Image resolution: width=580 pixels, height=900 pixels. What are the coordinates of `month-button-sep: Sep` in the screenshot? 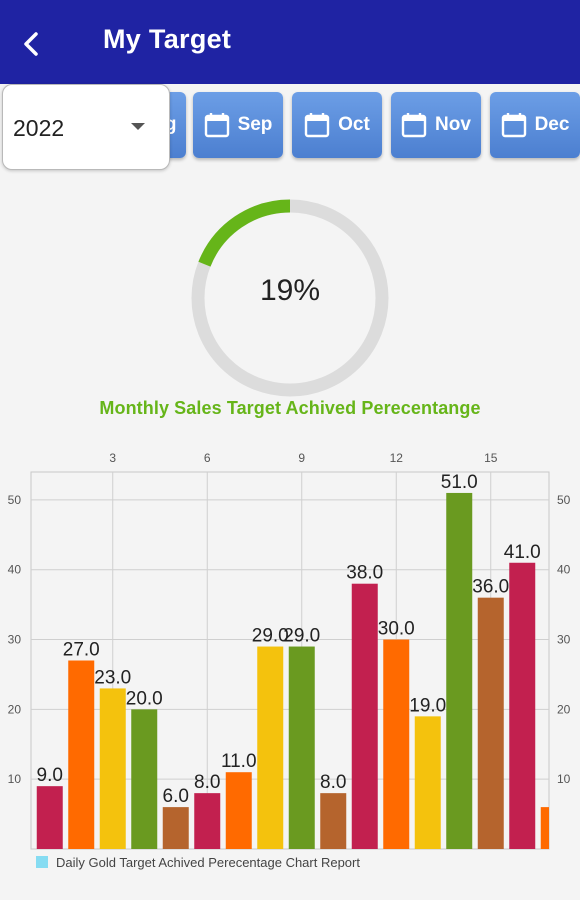 It's located at (238, 125).